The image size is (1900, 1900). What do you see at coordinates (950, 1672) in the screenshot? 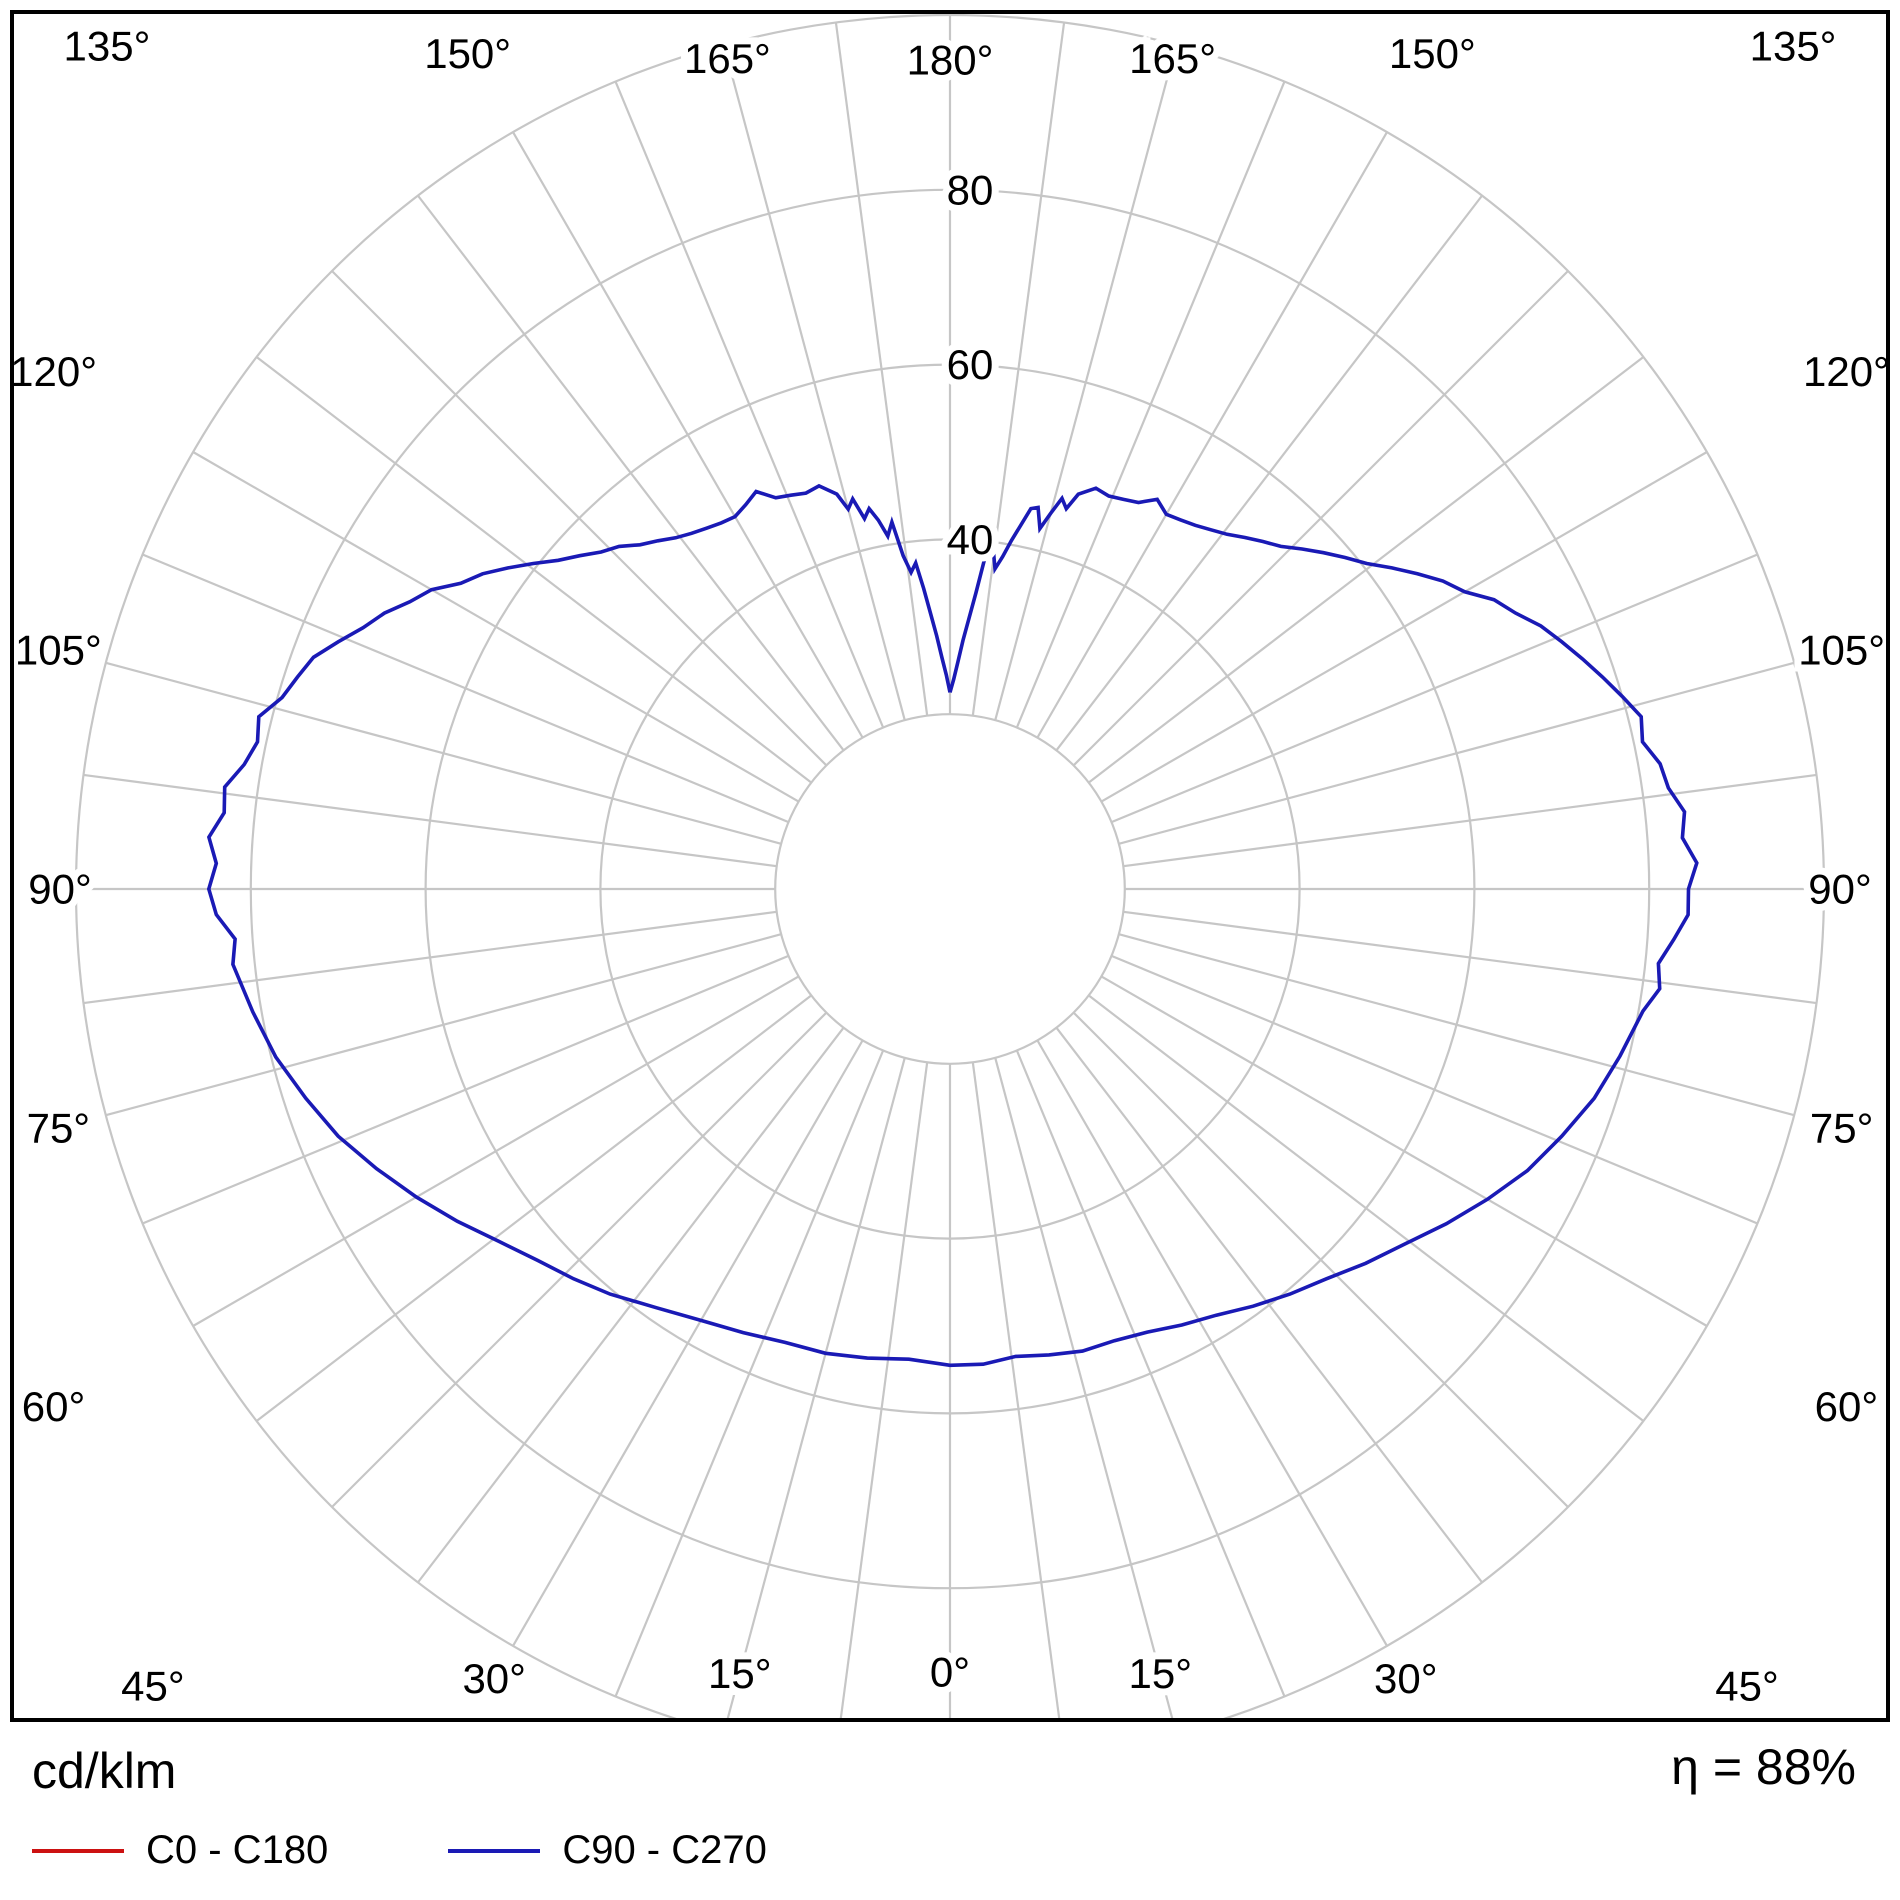
I see `angle-label: 0°` at bounding box center [950, 1672].